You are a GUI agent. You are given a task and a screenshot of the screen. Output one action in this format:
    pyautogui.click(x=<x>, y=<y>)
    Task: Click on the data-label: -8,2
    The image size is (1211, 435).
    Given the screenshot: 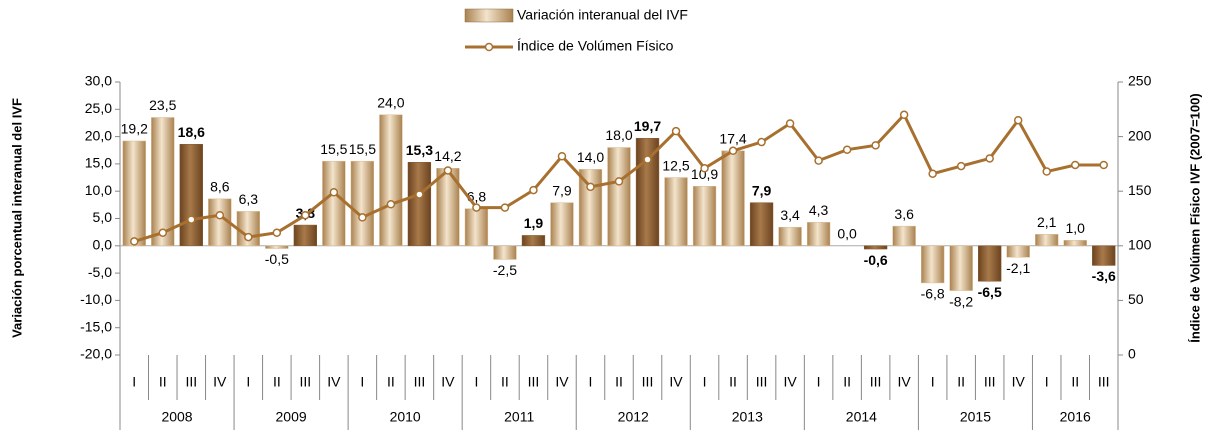 What is the action you would take?
    pyautogui.click(x=961, y=301)
    